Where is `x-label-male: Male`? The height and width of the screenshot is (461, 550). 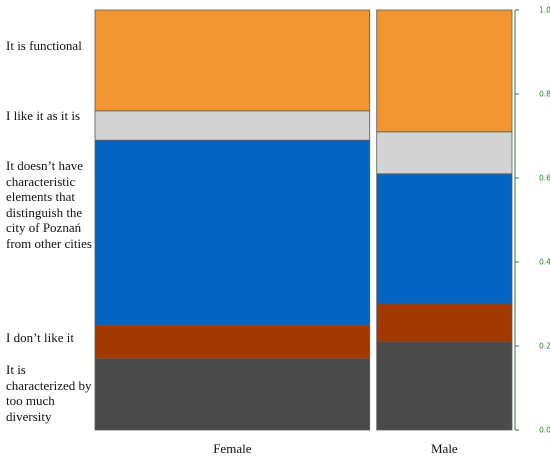
x-label-male: Male is located at coordinates (444, 448).